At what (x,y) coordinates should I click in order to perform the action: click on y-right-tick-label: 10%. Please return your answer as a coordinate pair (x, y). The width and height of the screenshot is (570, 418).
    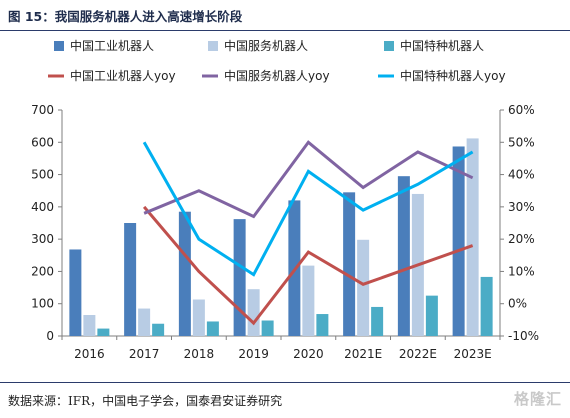
    Looking at the image, I should click on (521, 271).